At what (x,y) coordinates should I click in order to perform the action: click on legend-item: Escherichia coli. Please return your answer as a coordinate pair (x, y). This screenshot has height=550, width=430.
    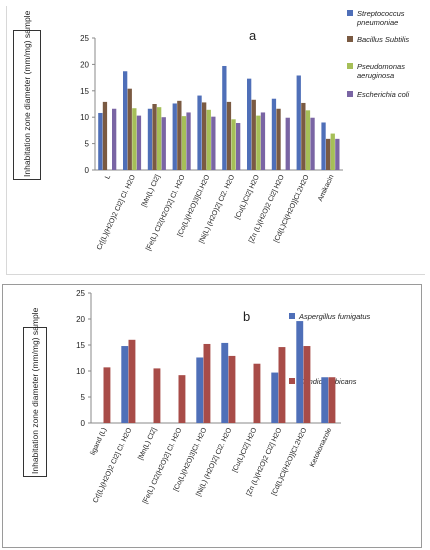
    Looking at the image, I should click on (387, 94).